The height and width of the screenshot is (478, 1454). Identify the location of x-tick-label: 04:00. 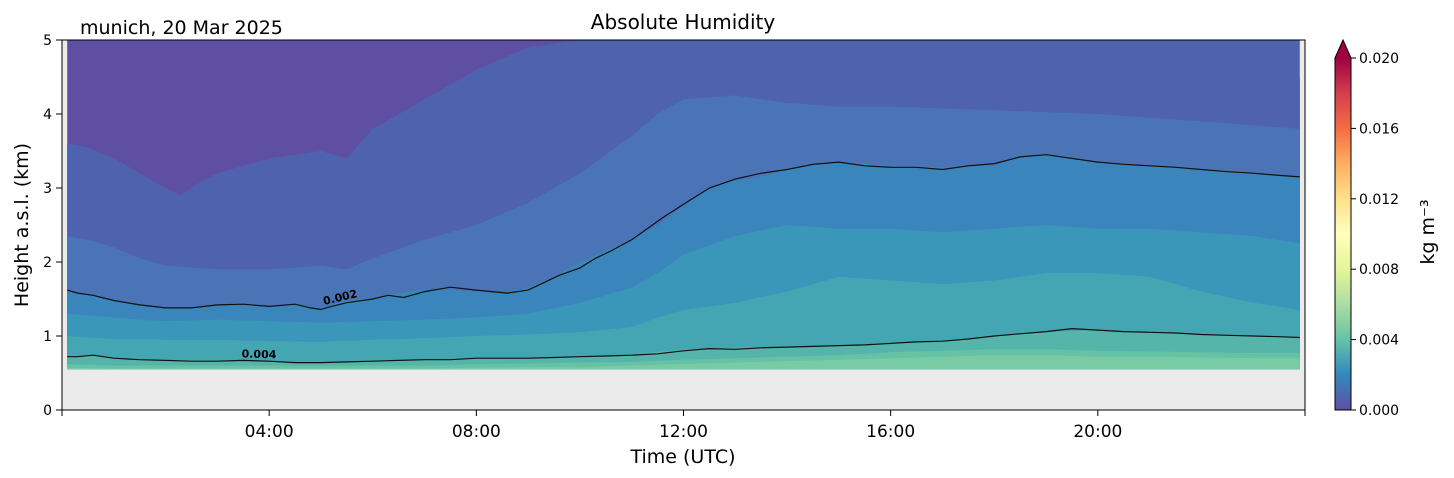
(269, 432).